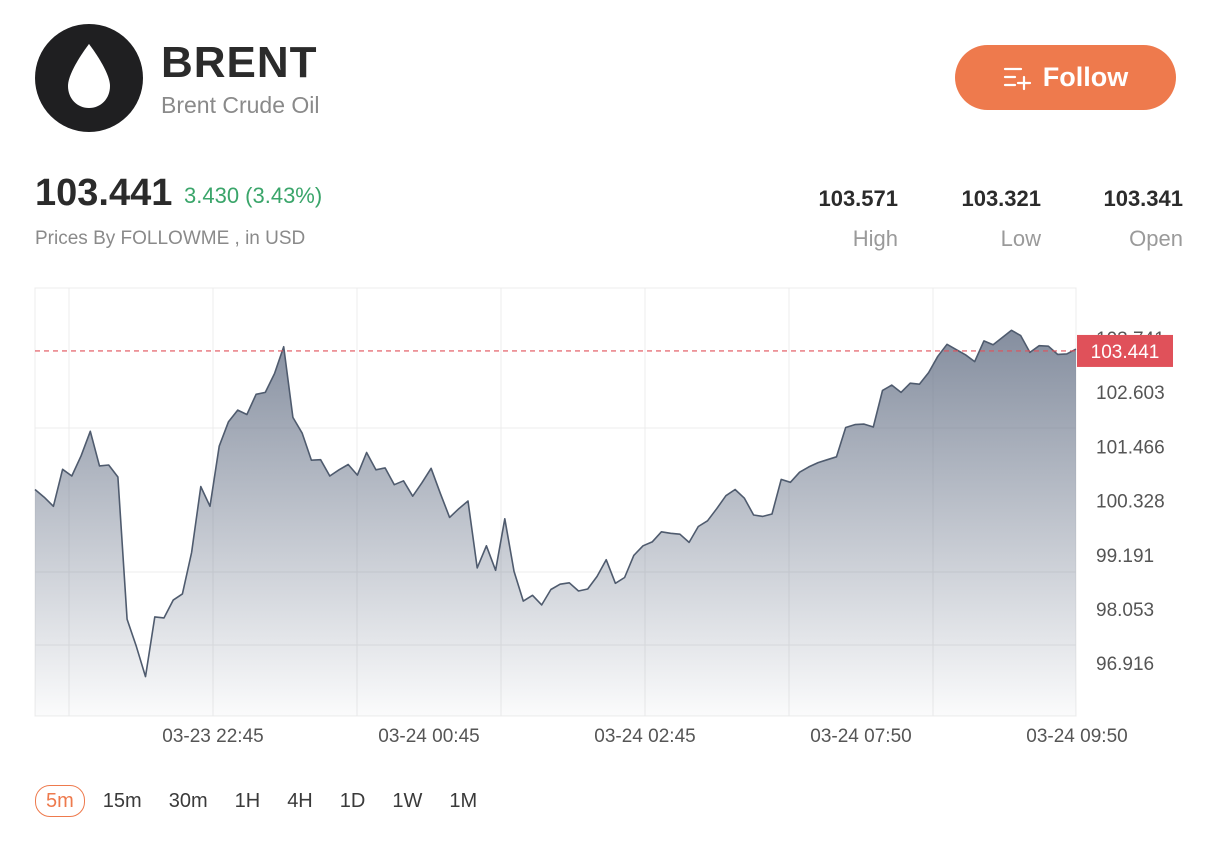 The width and height of the screenshot is (1208, 842). I want to click on y-axis-tick-label: 100.328, so click(1130, 502).